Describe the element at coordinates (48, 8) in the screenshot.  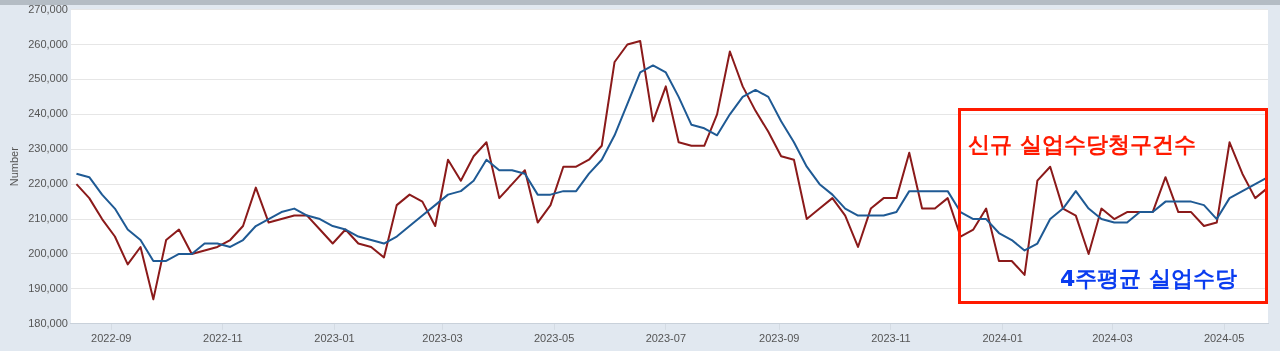
I see `y-tick-label: 270,000` at that location.